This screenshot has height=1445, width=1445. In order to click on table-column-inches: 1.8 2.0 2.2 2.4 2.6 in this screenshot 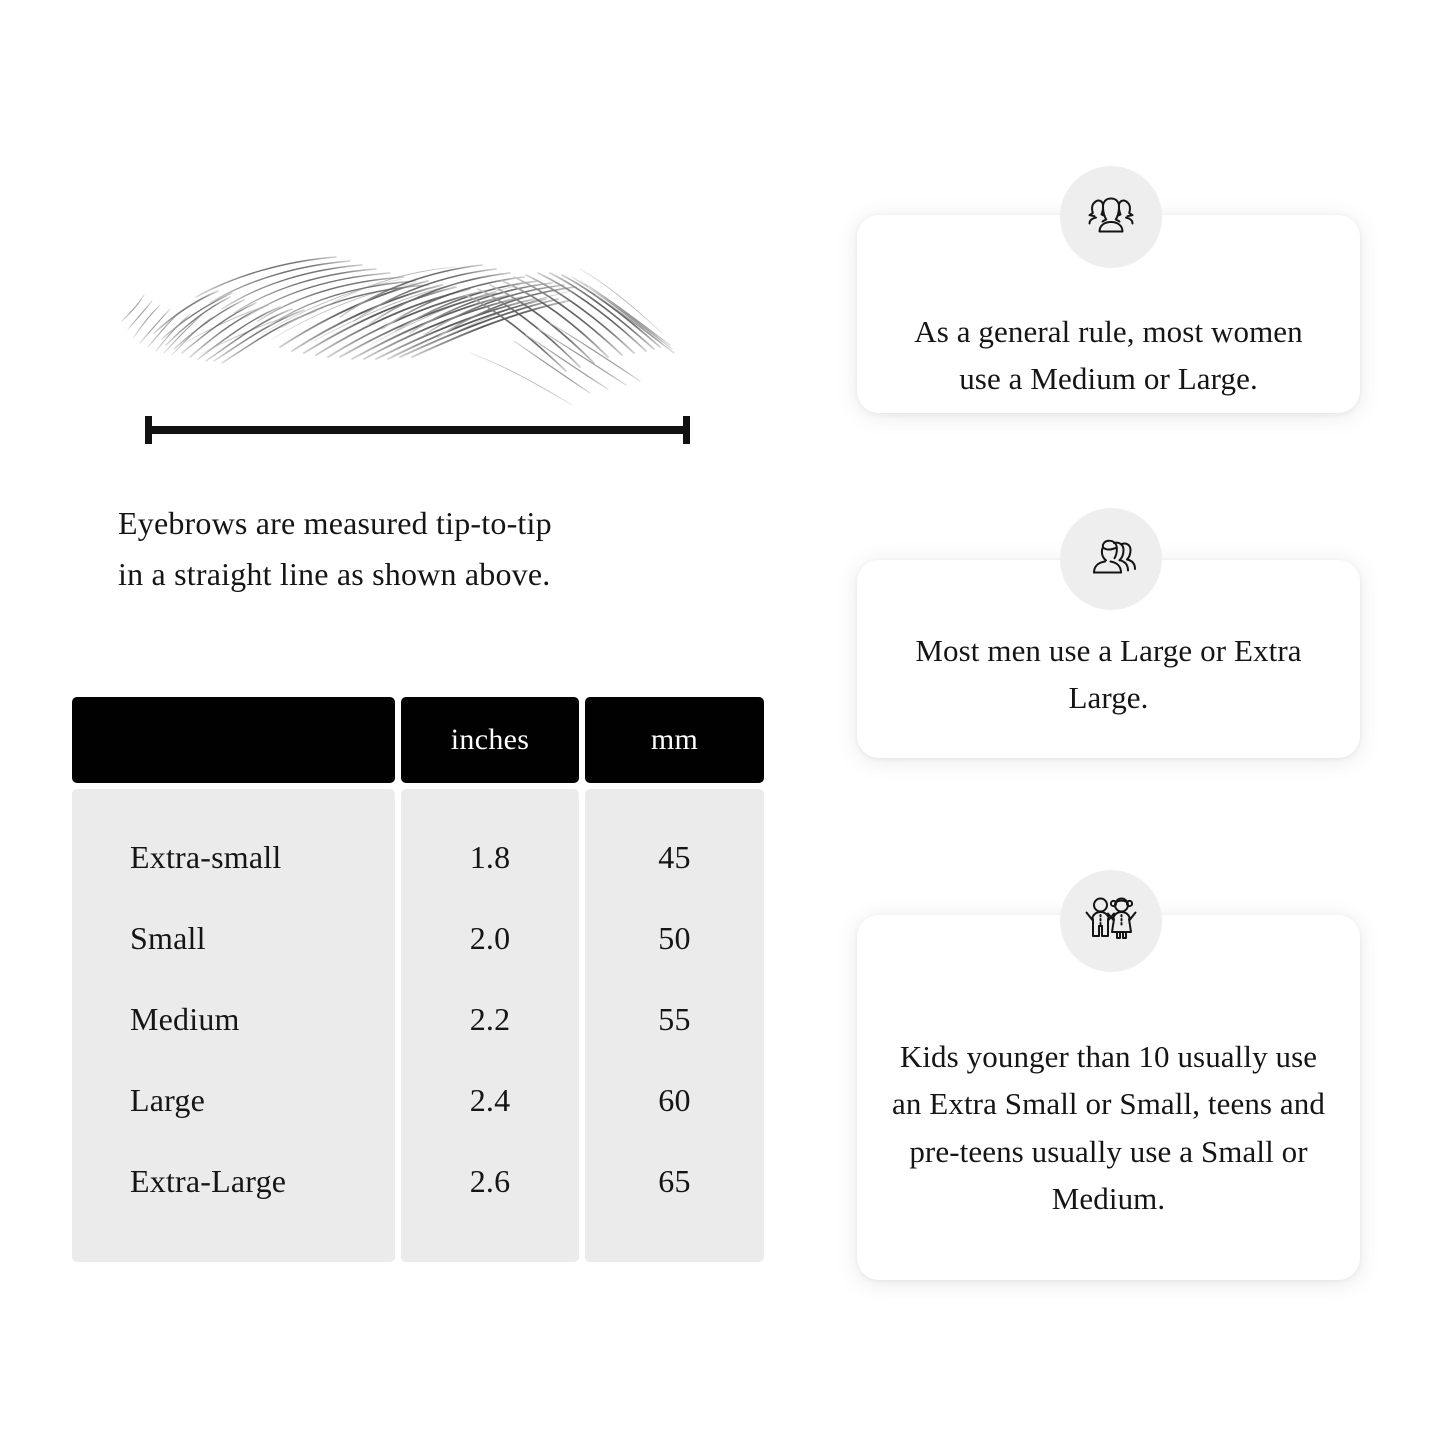, I will do `click(490, 1025)`.